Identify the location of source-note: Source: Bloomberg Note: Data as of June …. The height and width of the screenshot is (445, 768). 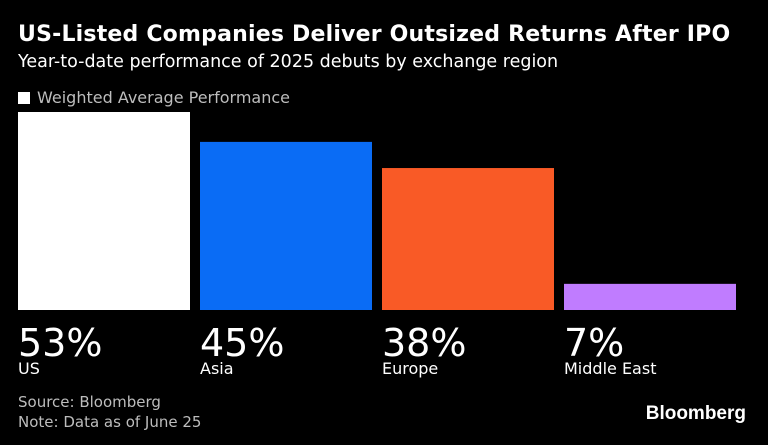
(109, 412).